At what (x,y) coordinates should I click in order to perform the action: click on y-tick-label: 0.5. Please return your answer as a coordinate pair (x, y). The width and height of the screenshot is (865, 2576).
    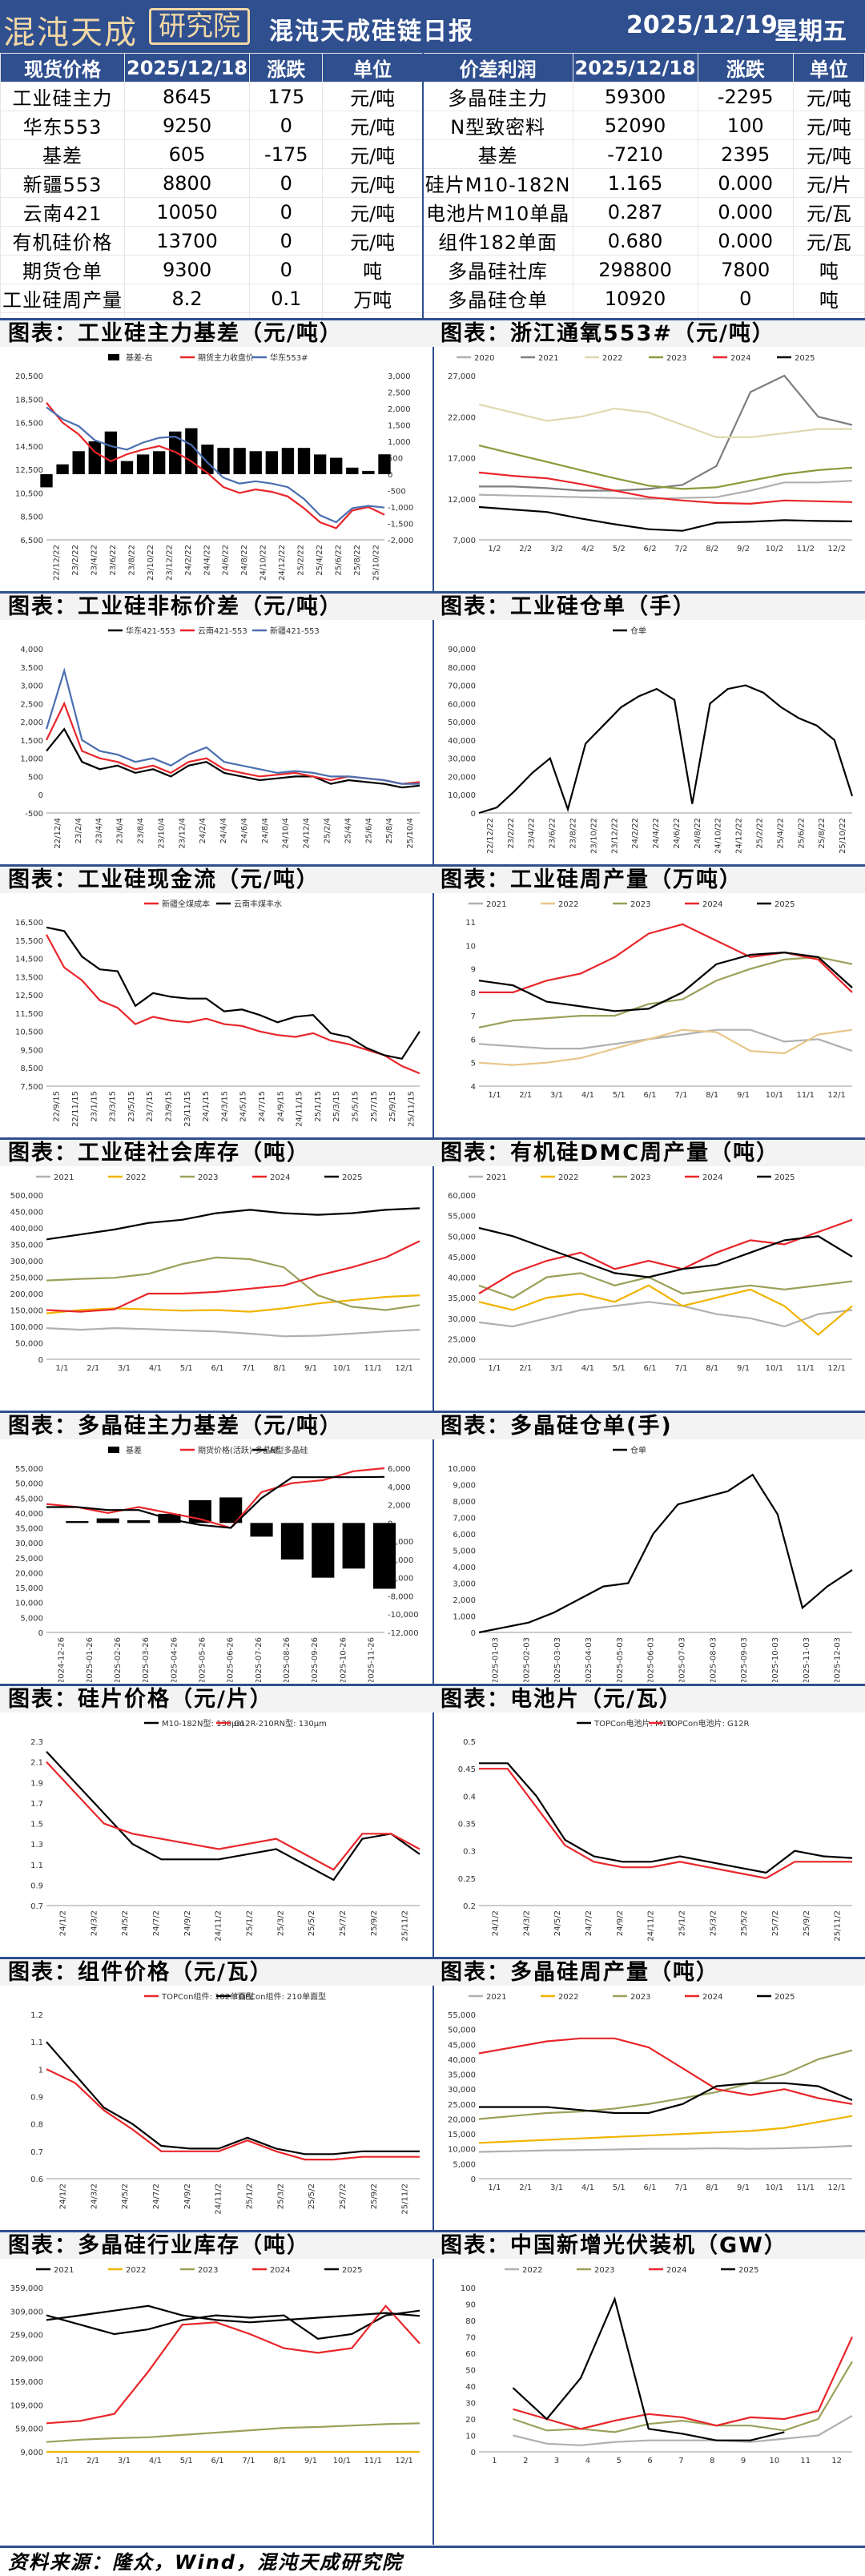
    Looking at the image, I should click on (469, 1742).